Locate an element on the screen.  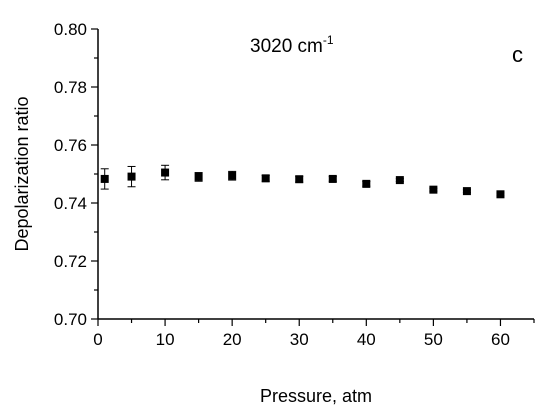
wavenumber-annotation: 3020 cm-1 is located at coordinates (292, 45).